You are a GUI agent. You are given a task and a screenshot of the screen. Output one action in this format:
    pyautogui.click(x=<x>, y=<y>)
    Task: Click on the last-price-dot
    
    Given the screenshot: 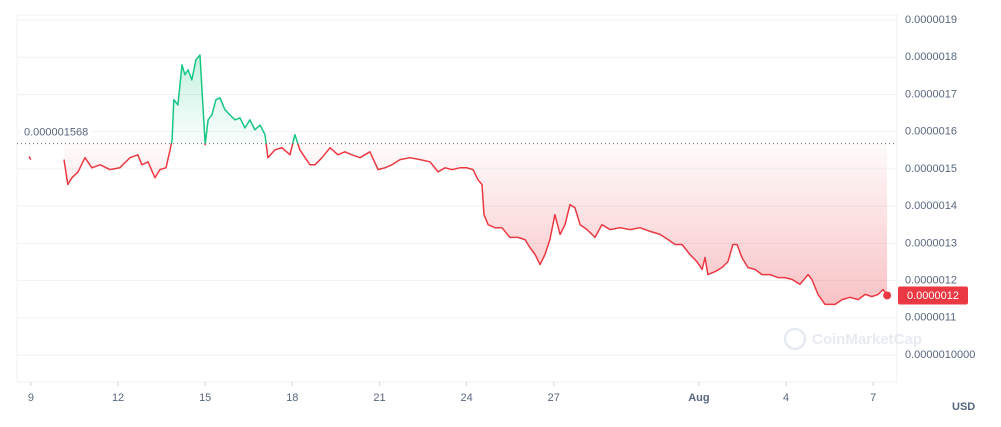 What is the action you would take?
    pyautogui.click(x=887, y=295)
    